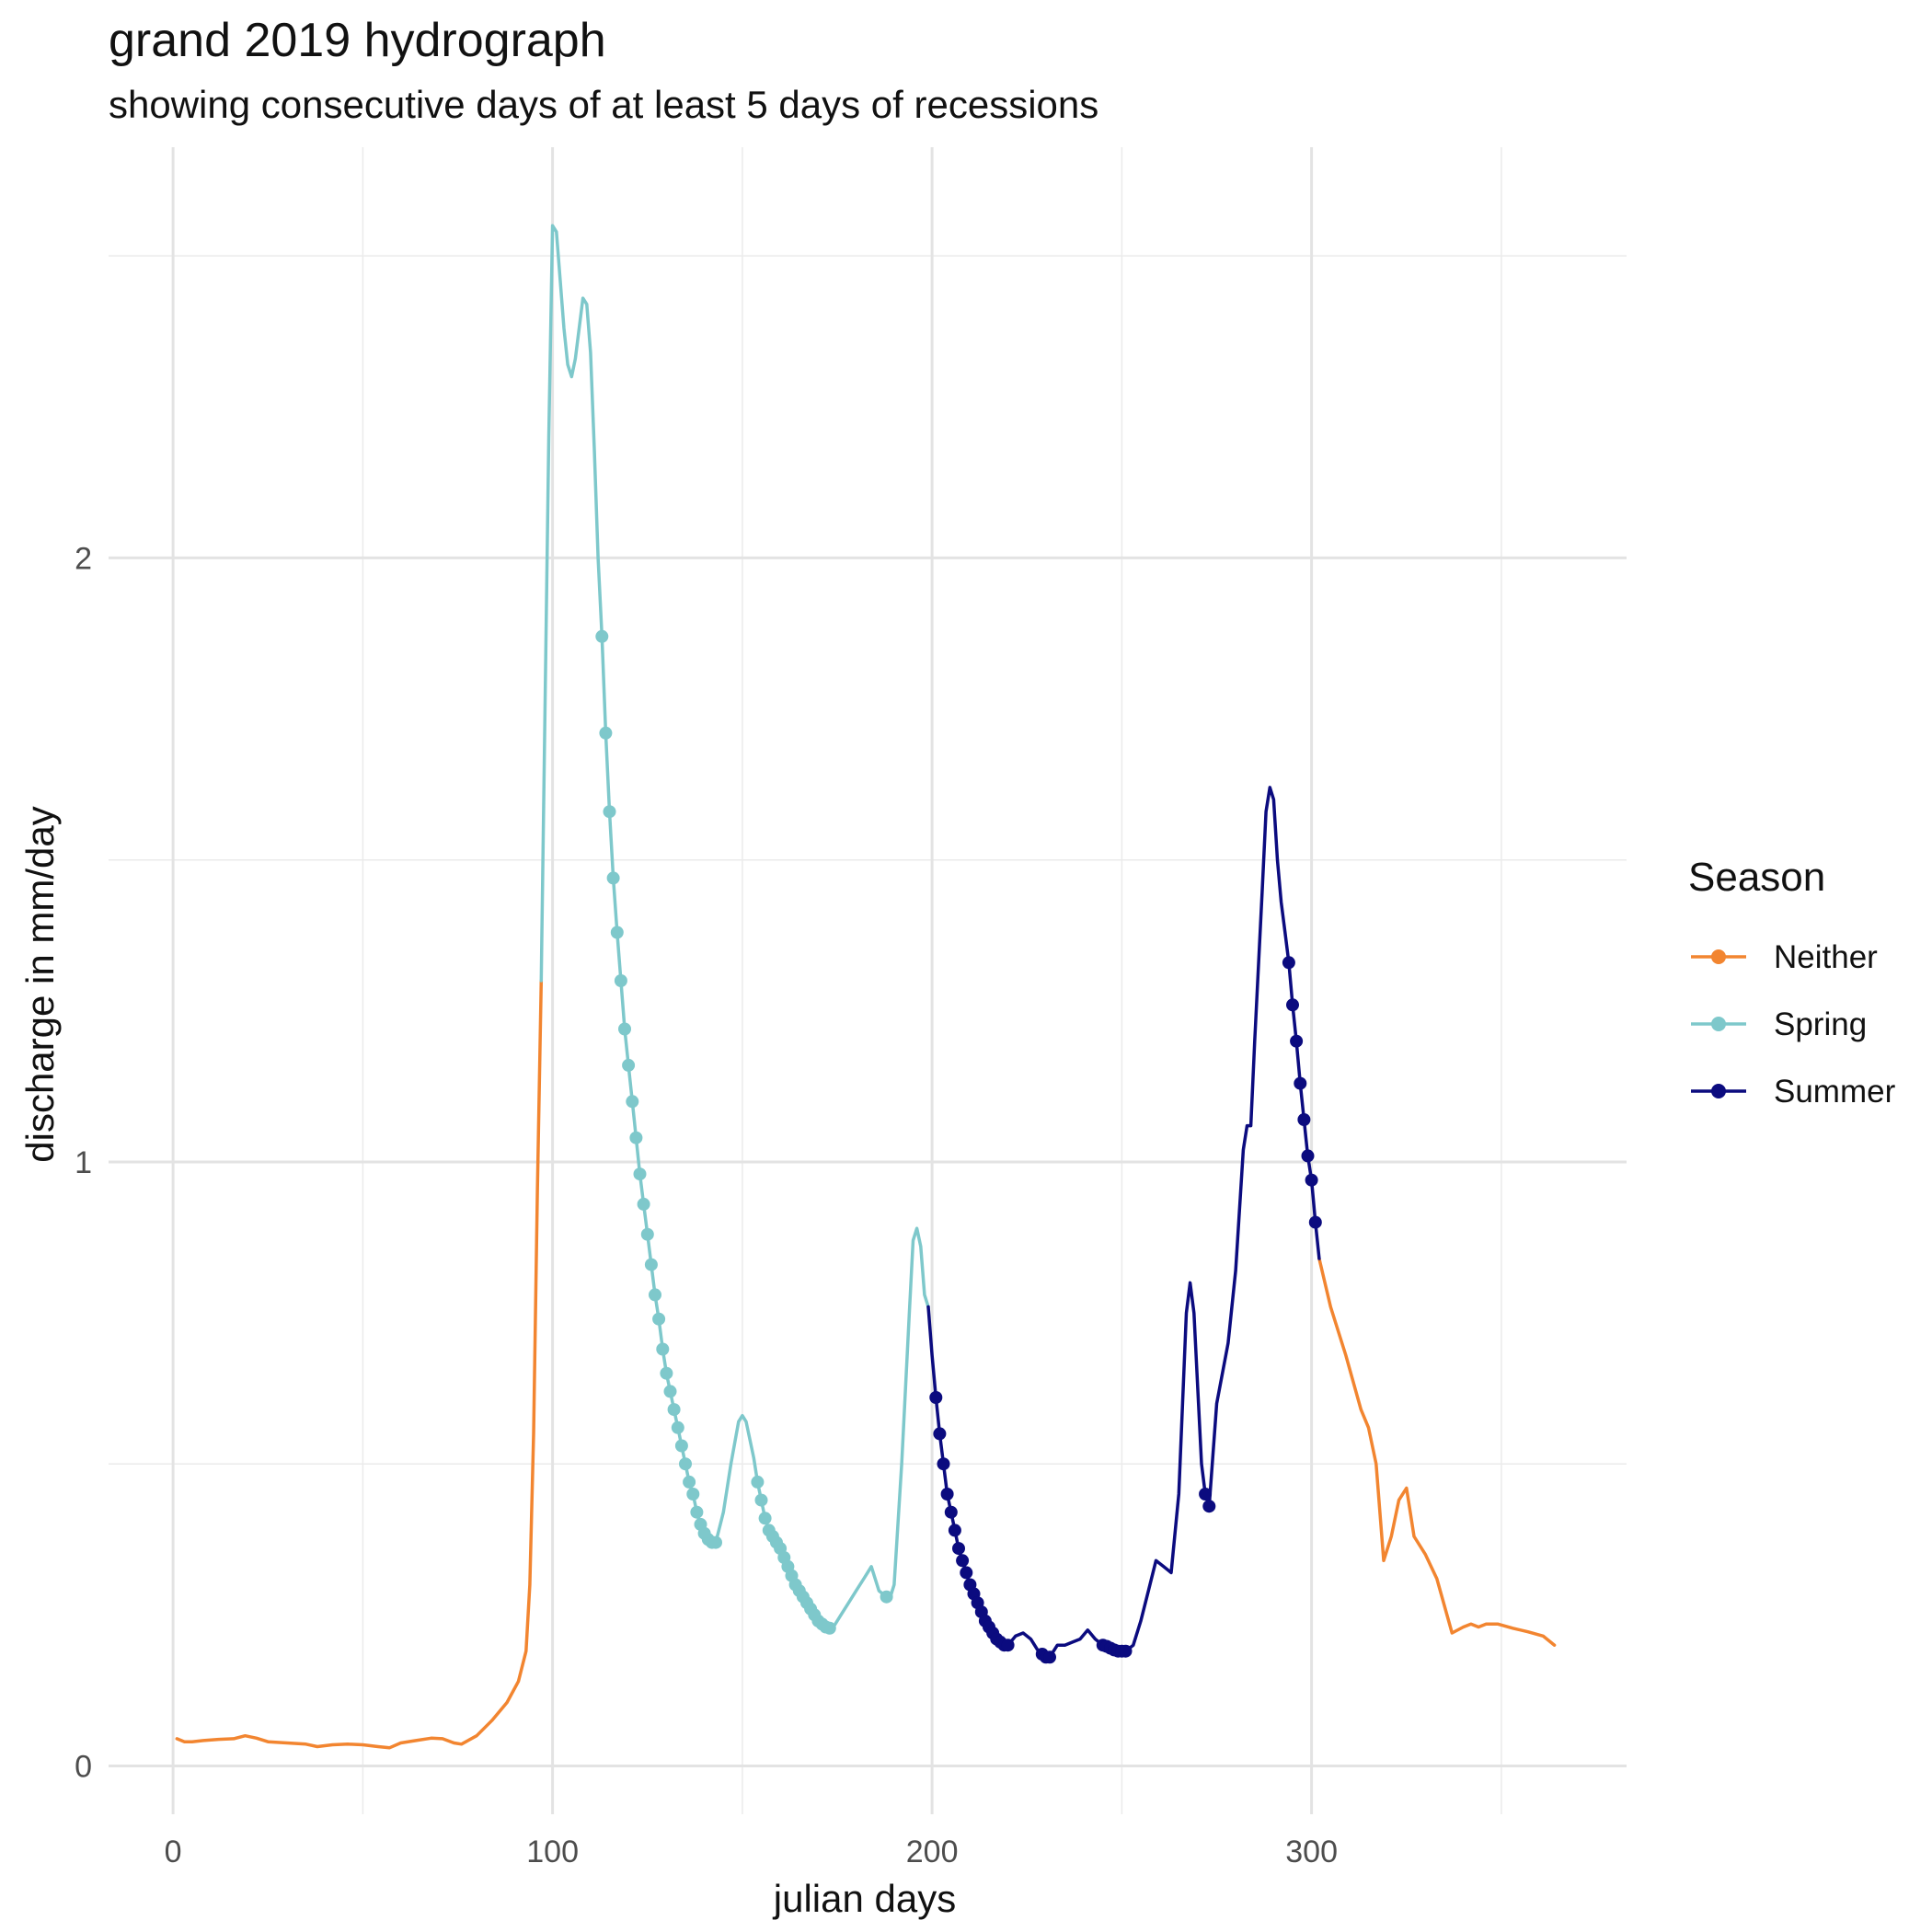 The width and height of the screenshot is (1932, 1932). Describe the element at coordinates (1826, 957) in the screenshot. I see `legend-label: Neither` at that location.